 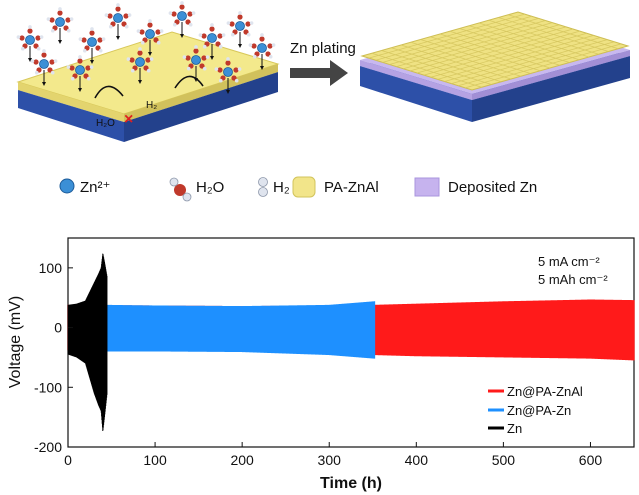 I want to click on ion-cloud, so click(x=146, y=47).